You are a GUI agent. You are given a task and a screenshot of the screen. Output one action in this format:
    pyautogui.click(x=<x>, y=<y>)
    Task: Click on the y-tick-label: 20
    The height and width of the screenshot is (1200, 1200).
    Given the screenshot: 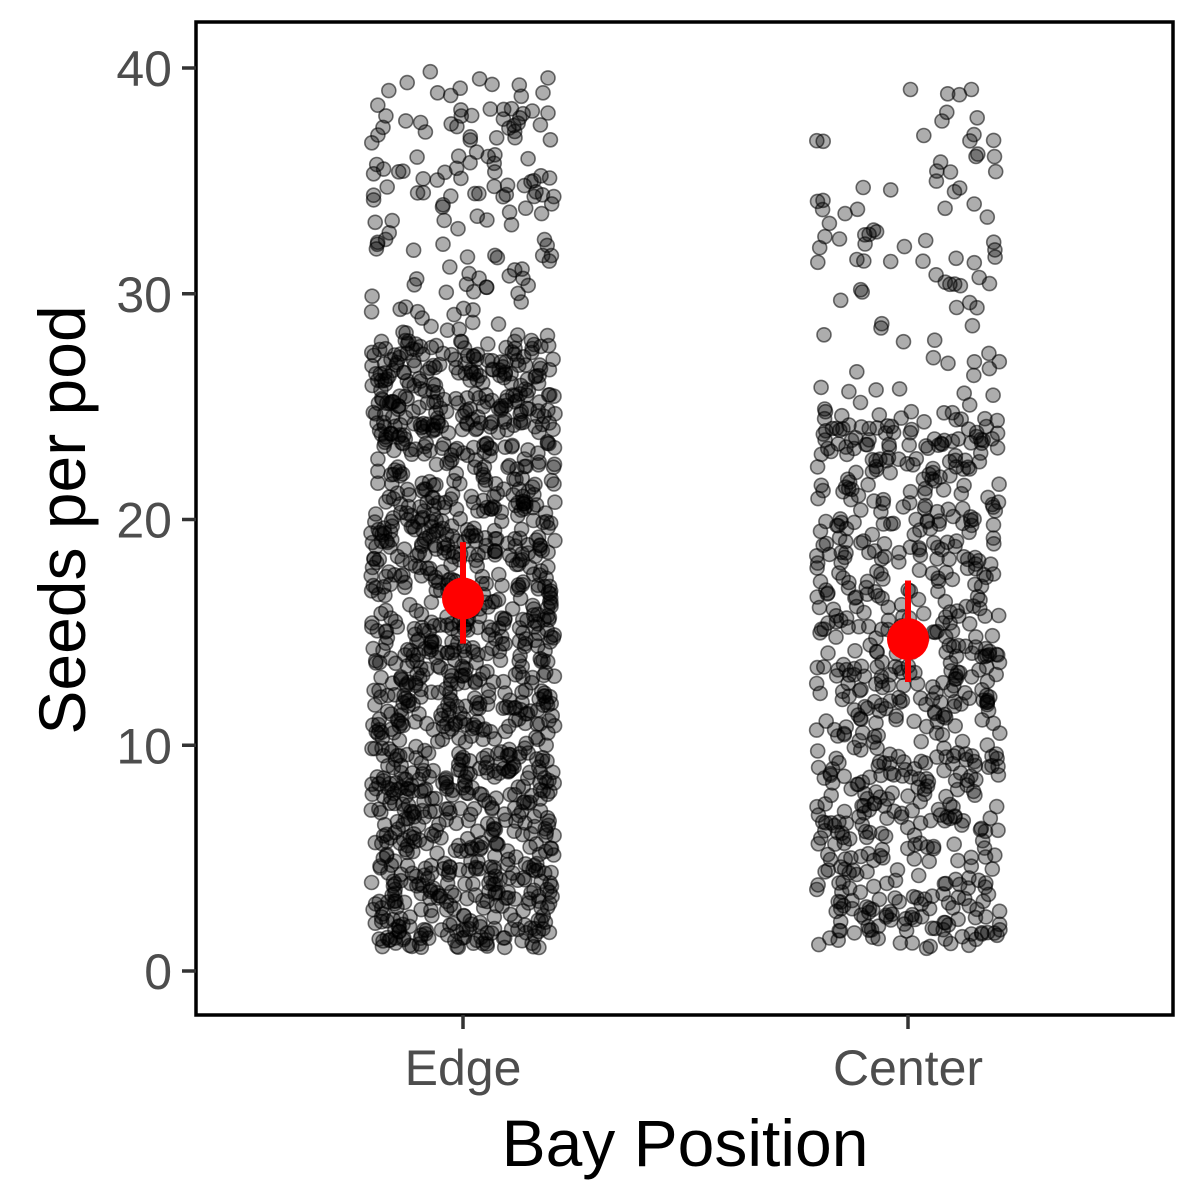 What is the action you would take?
    pyautogui.click(x=144, y=521)
    